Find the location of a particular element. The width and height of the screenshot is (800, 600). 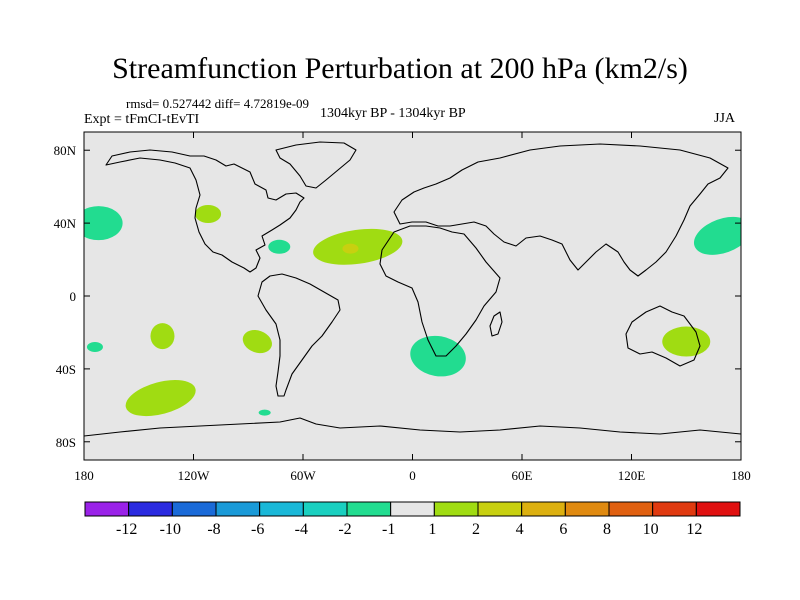

y-tick-label: 40S is located at coordinates (66, 369).